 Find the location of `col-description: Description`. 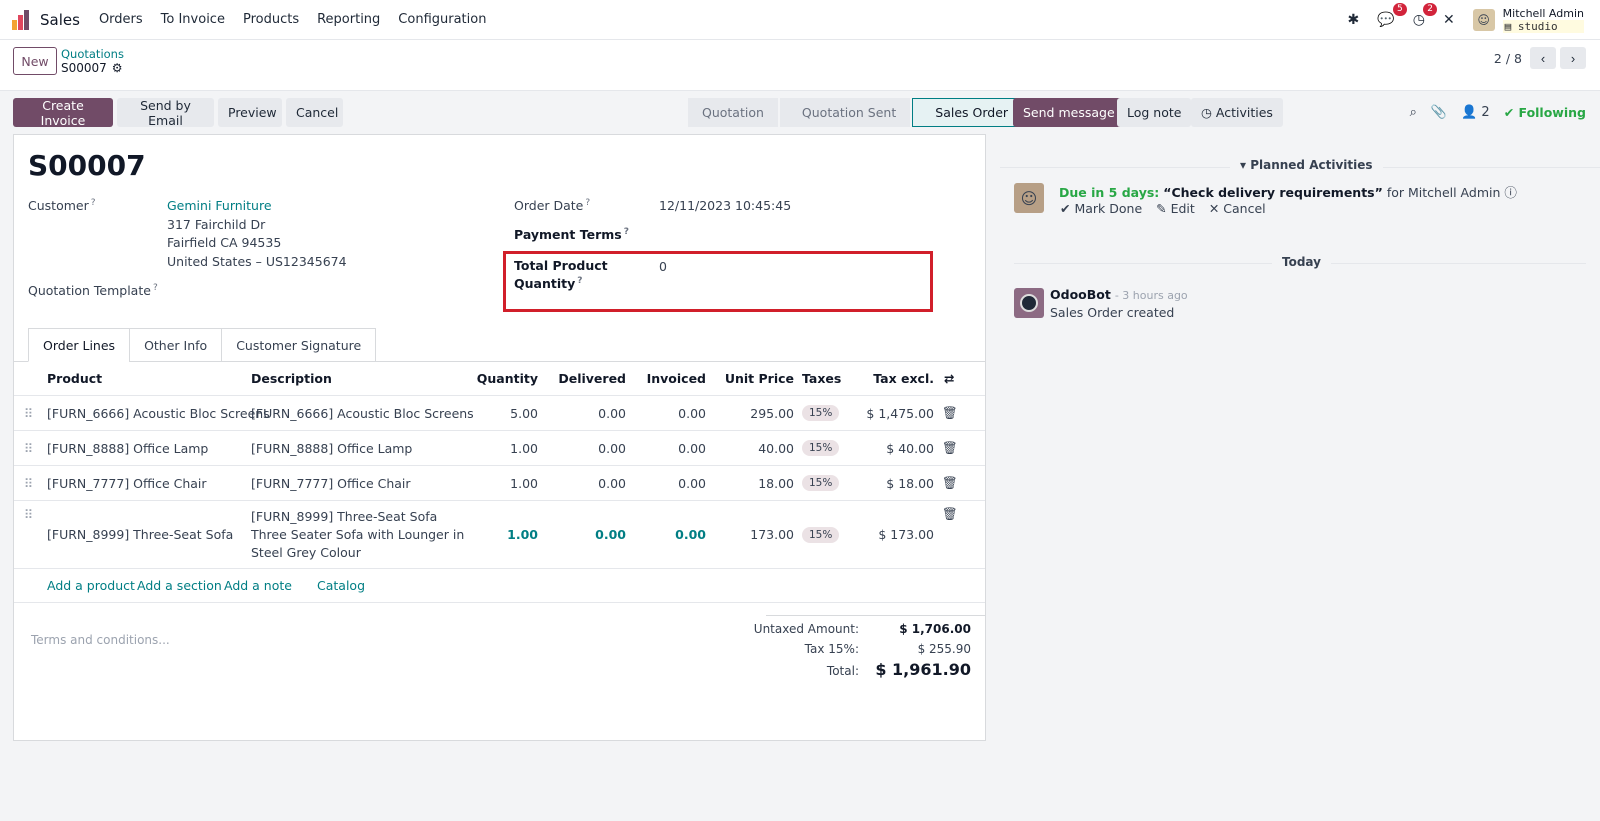

col-description: Description is located at coordinates (291, 378).